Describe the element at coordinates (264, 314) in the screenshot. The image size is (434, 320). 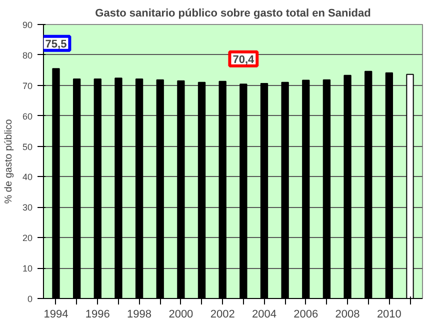
I see `x-tick-label: 2004` at that location.